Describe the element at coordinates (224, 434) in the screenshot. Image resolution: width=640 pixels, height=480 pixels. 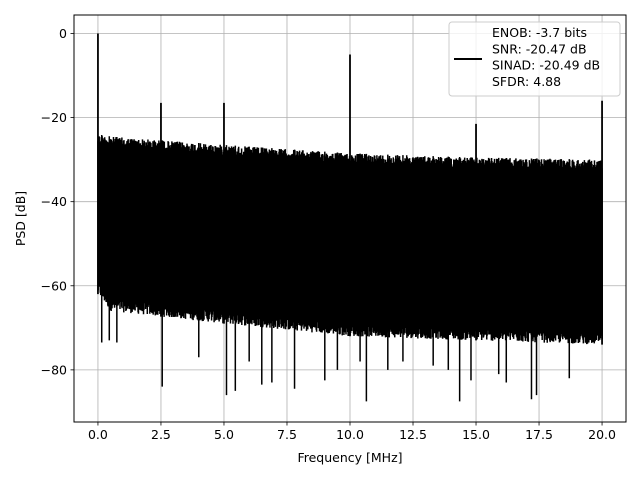
I see `x-tick-label: 5.0` at that location.